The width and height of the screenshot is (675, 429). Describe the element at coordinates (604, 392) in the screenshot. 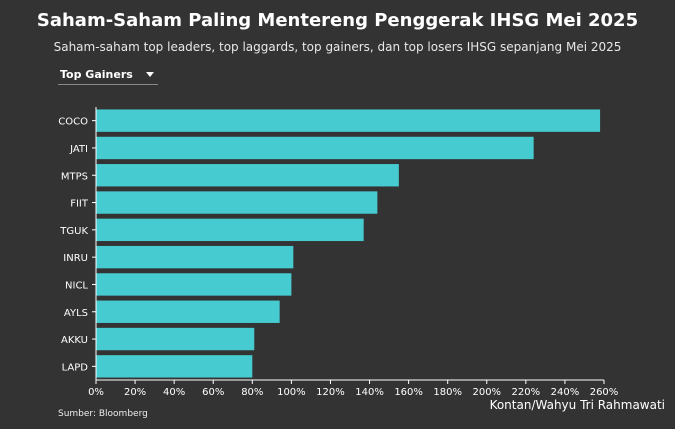

I see `x-tick-label: 260%` at that location.